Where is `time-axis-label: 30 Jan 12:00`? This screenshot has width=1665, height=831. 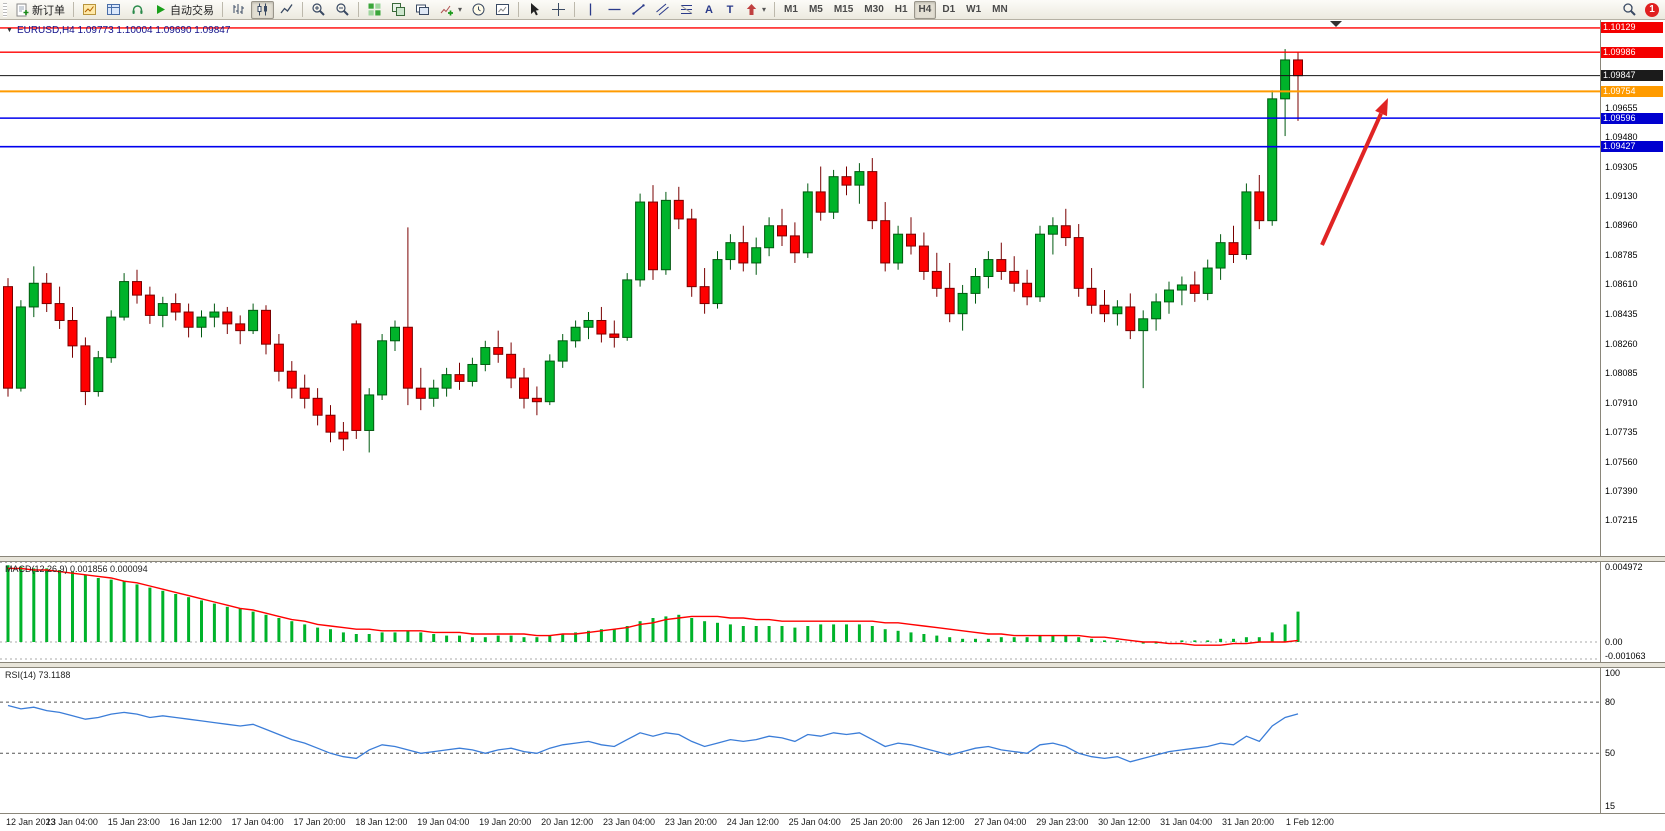
time-axis-label: 30 Jan 12:00 is located at coordinates (1124, 822).